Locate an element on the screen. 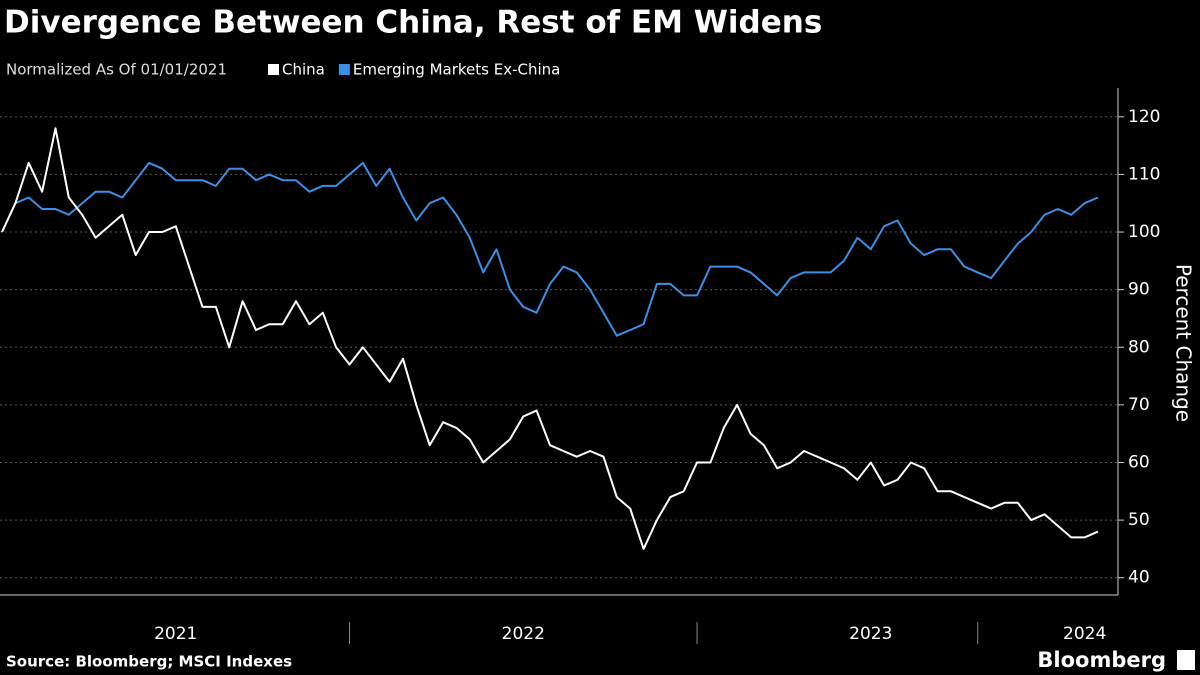 The image size is (1200, 675). y-tick-label: 50 is located at coordinates (1139, 520).